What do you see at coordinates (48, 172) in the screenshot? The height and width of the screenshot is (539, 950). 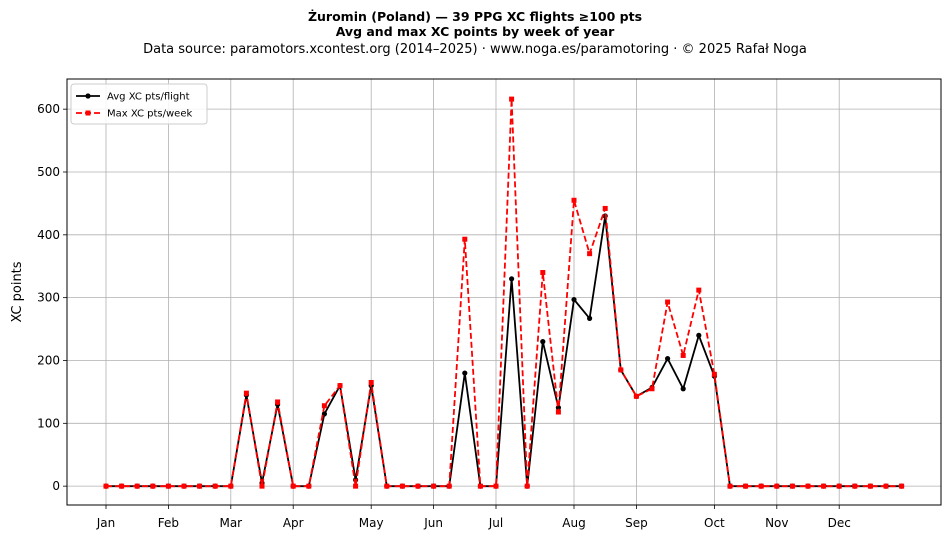 I see `y-tick-label: 500` at bounding box center [48, 172].